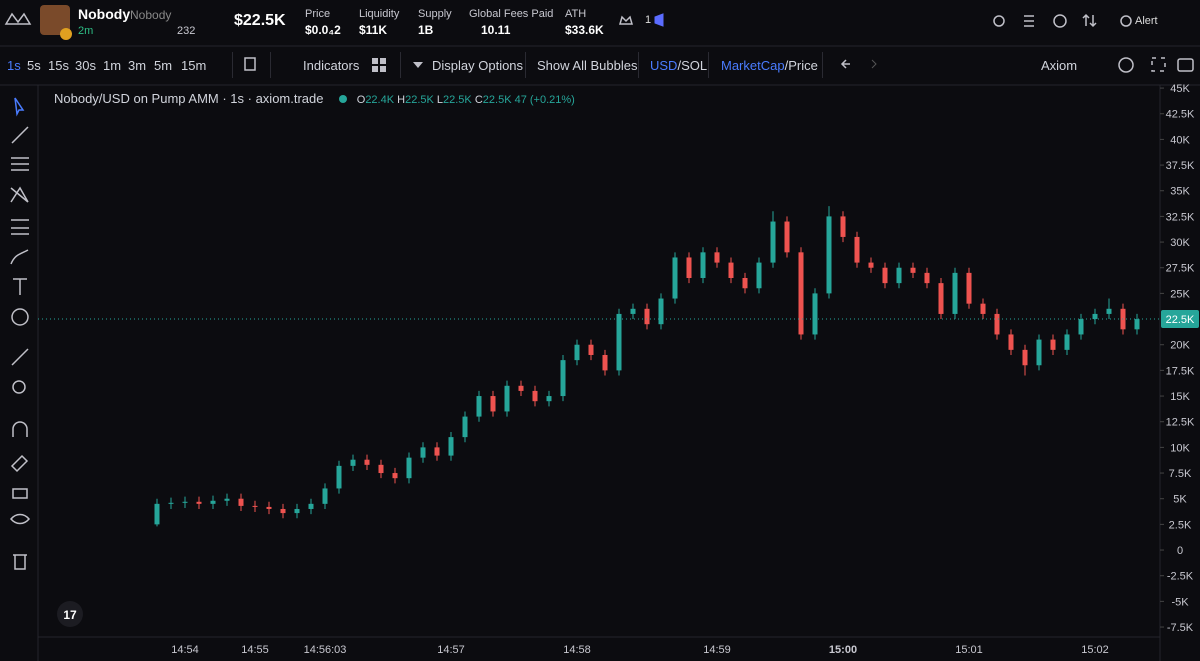 Image resolution: width=1200 pixels, height=661 pixels. What do you see at coordinates (19, 387) in the screenshot?
I see `zoom-tool` at bounding box center [19, 387].